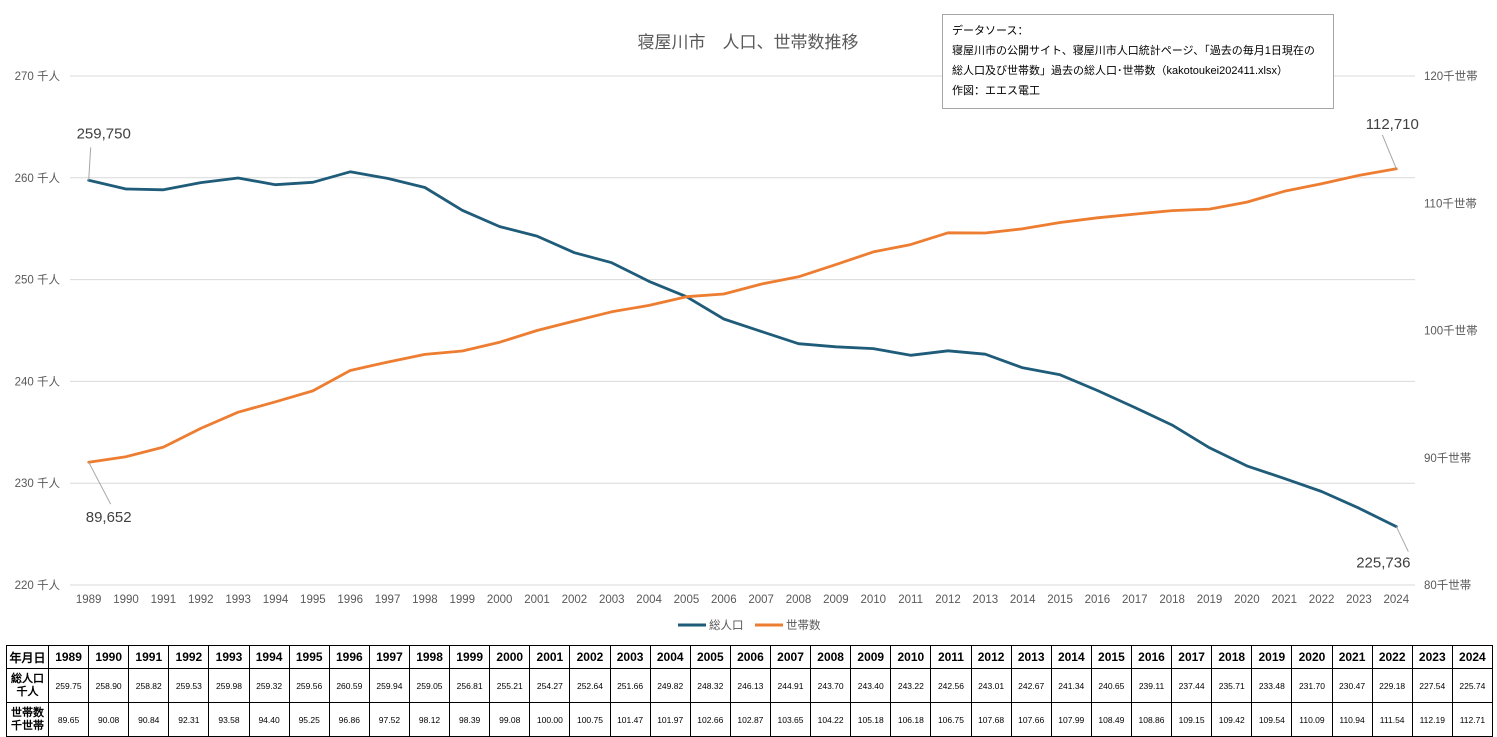 The image size is (1497, 737). What do you see at coordinates (991, 719) in the screenshot?
I see `table-cell-households: 107.68` at bounding box center [991, 719].